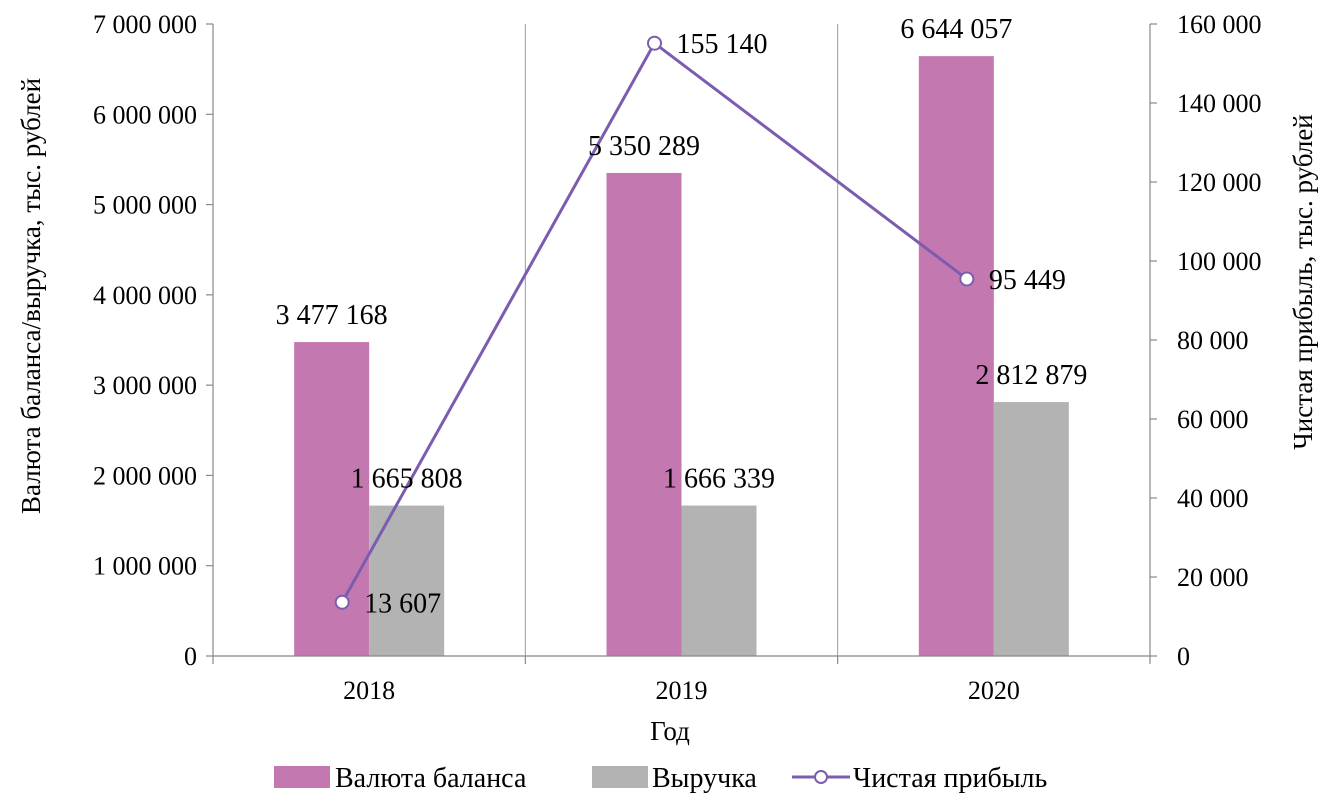 This screenshot has width=1324, height=797. Describe the element at coordinates (1031, 375) in the screenshot. I see `data-label-revenue: 2 812 879` at that location.